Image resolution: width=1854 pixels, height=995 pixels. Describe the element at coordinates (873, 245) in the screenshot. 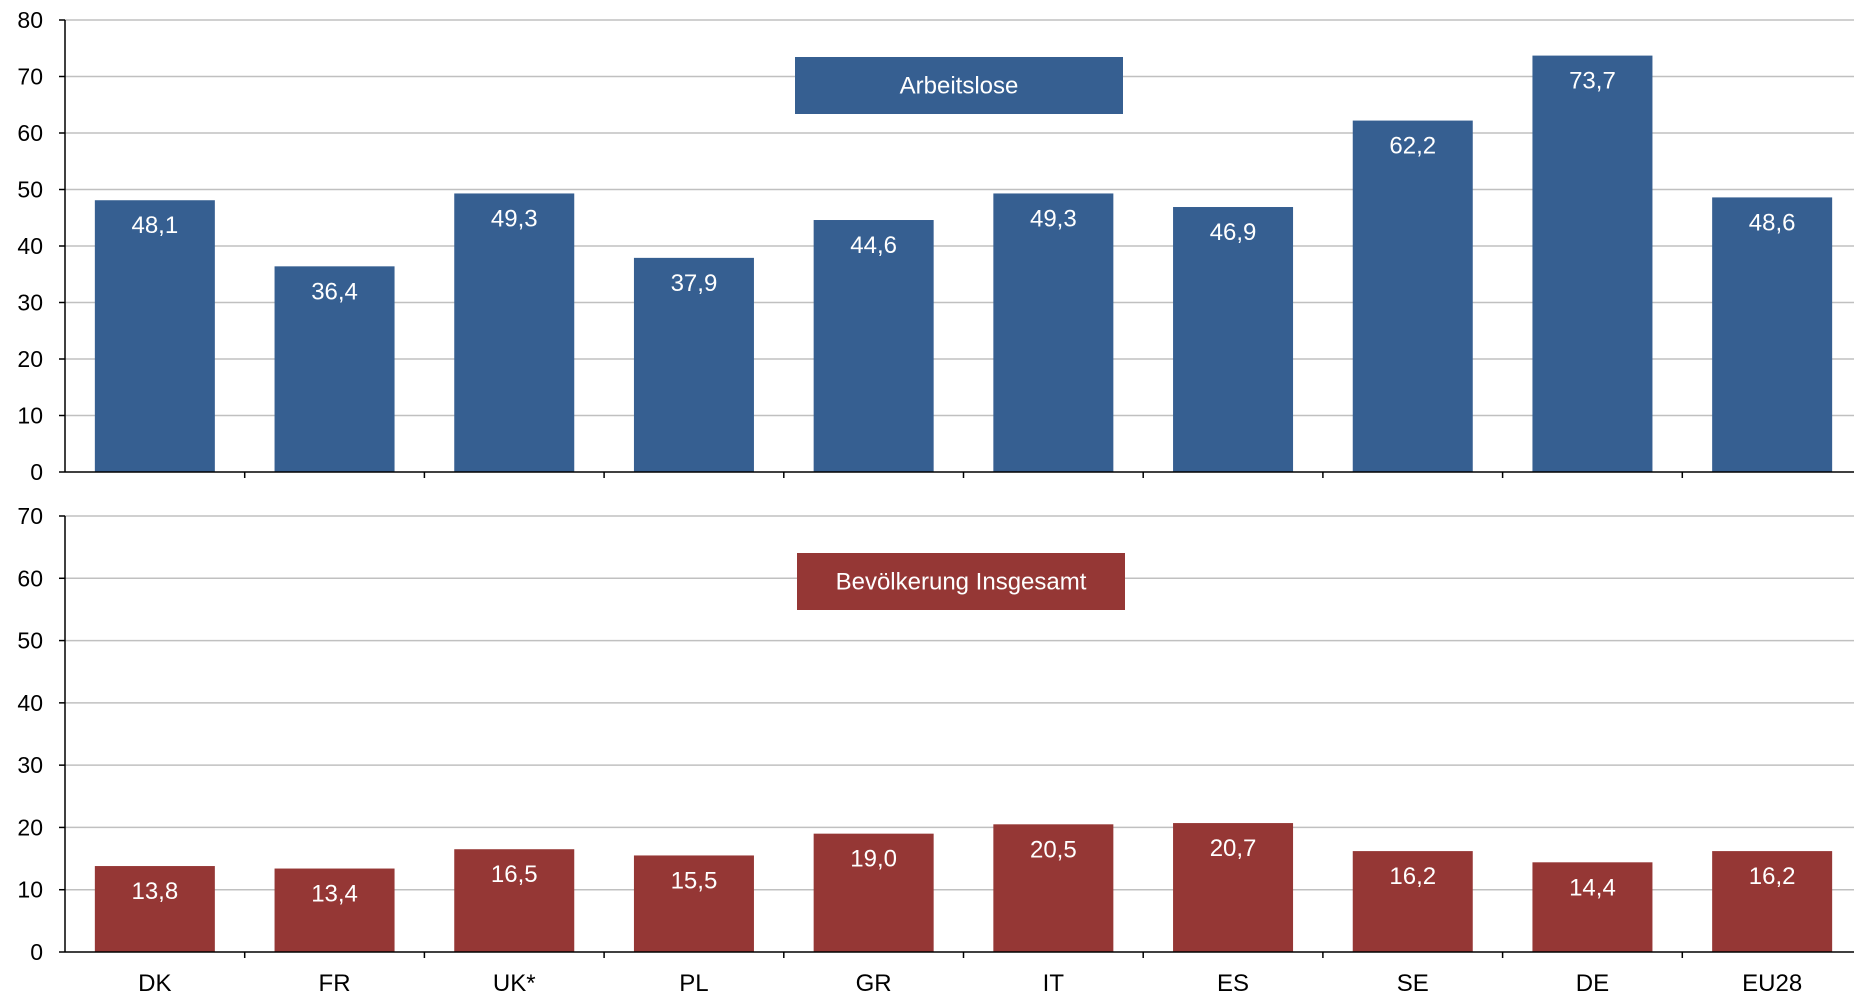

I see `bar-value-label: 44,6` at that location.